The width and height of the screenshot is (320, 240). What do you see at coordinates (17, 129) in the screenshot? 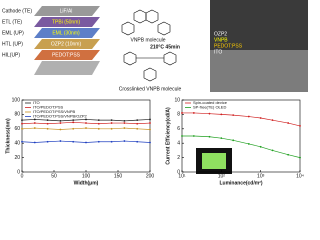
I see `y-tick-label: 60` at bounding box center [17, 129].